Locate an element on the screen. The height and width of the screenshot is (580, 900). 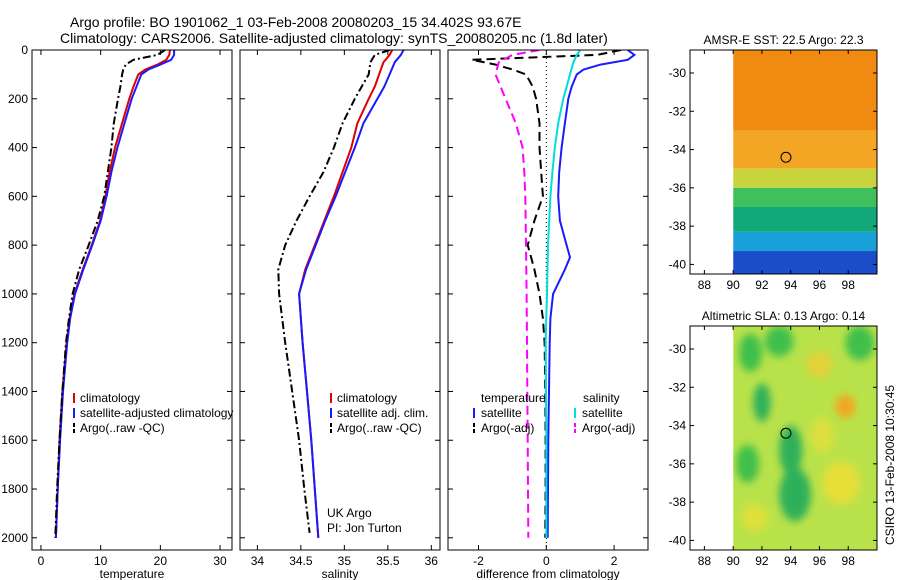
sla-map-plot-frame is located at coordinates (783, 438).